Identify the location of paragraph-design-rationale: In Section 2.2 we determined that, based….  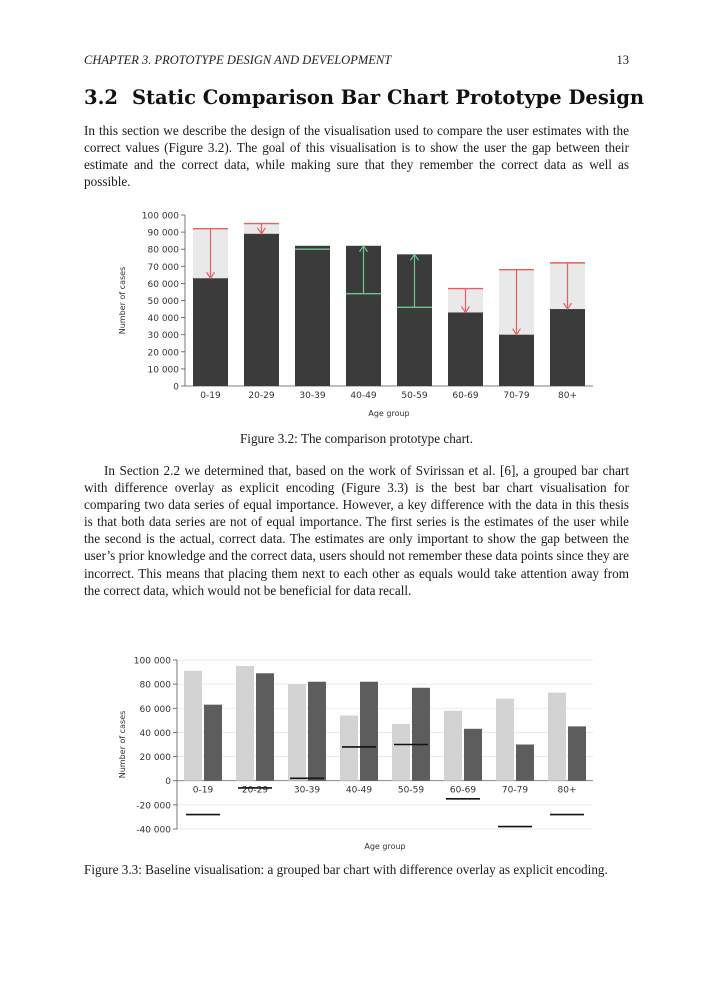
(356, 530).